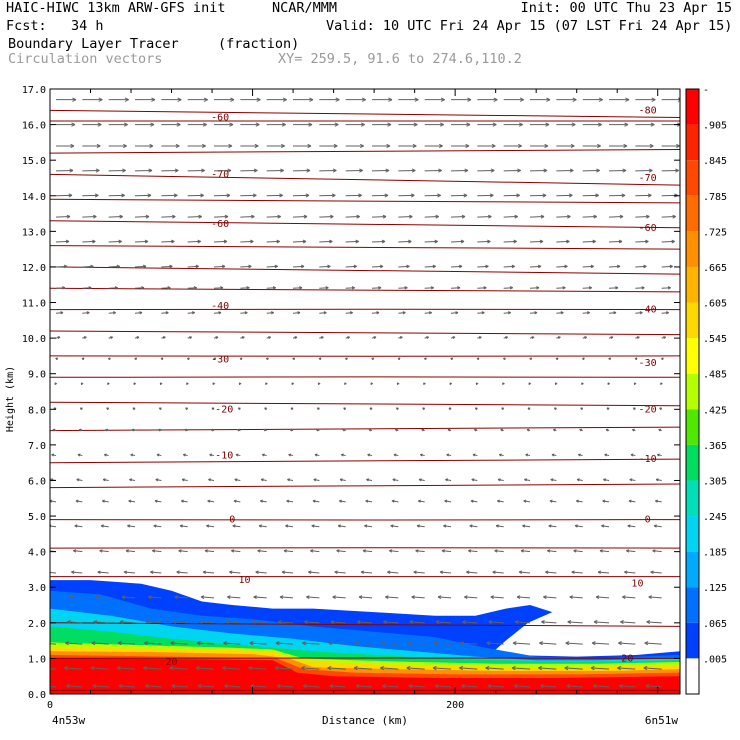 This screenshot has height=740, width=740. Describe the element at coordinates (34, 268) in the screenshot. I see `y-tick-label: 12.0` at that location.